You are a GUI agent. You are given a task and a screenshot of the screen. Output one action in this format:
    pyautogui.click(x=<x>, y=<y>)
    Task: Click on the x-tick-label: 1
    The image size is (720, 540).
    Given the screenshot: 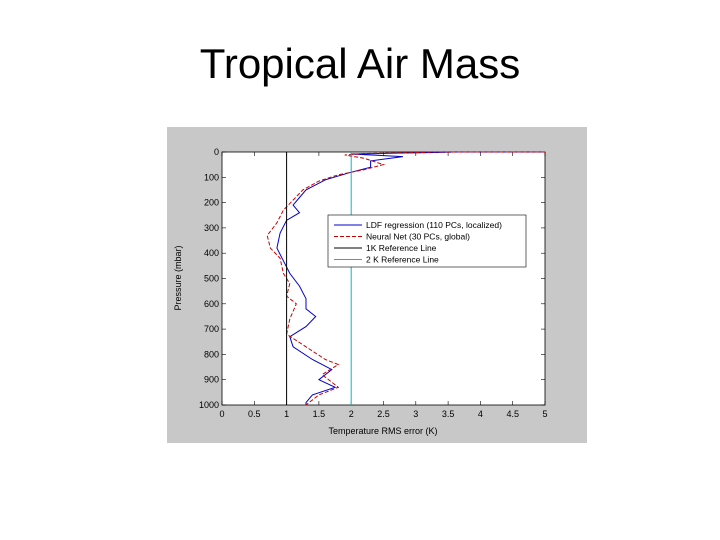 What is the action you would take?
    pyautogui.click(x=286, y=414)
    